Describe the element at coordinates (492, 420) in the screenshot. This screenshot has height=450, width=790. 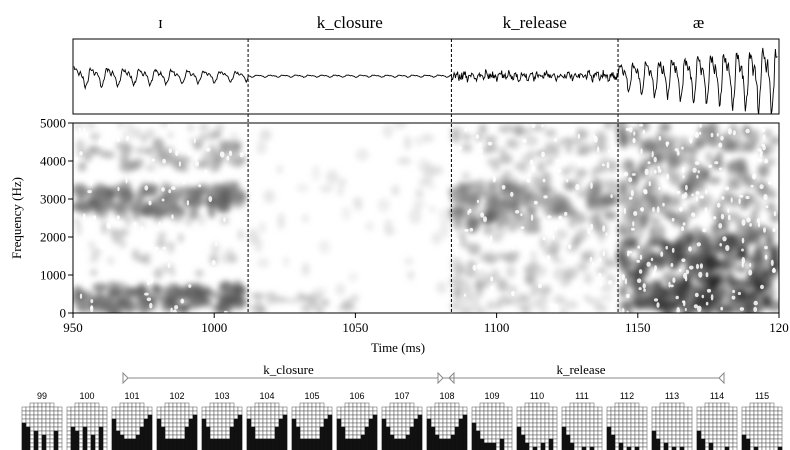
I see `frame-109: 109` at that location.